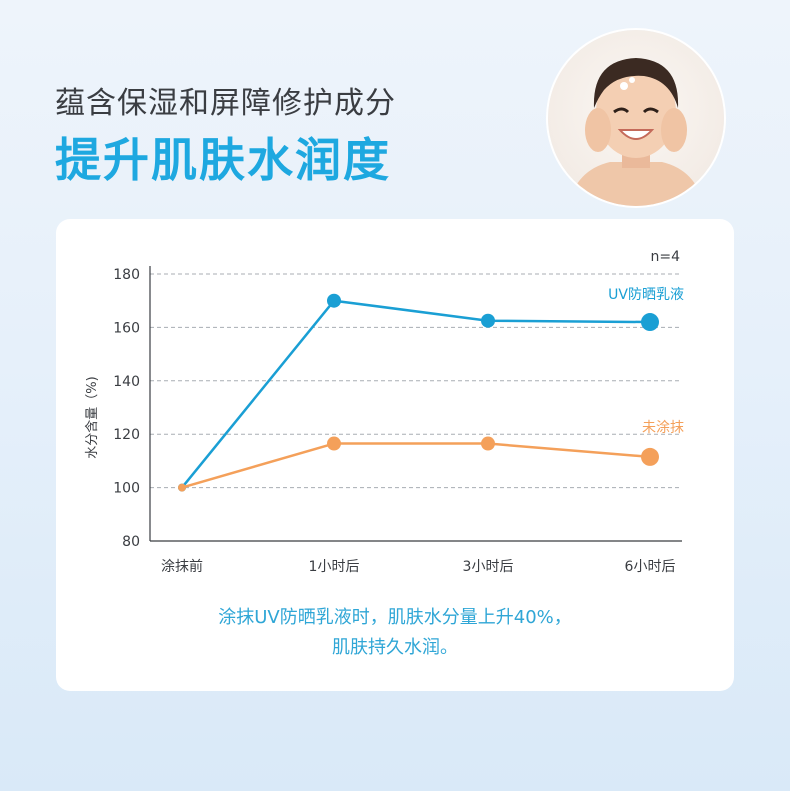 The image size is (790, 791). Describe the element at coordinates (131, 542) in the screenshot. I see `y-tick-label: 80` at that location.